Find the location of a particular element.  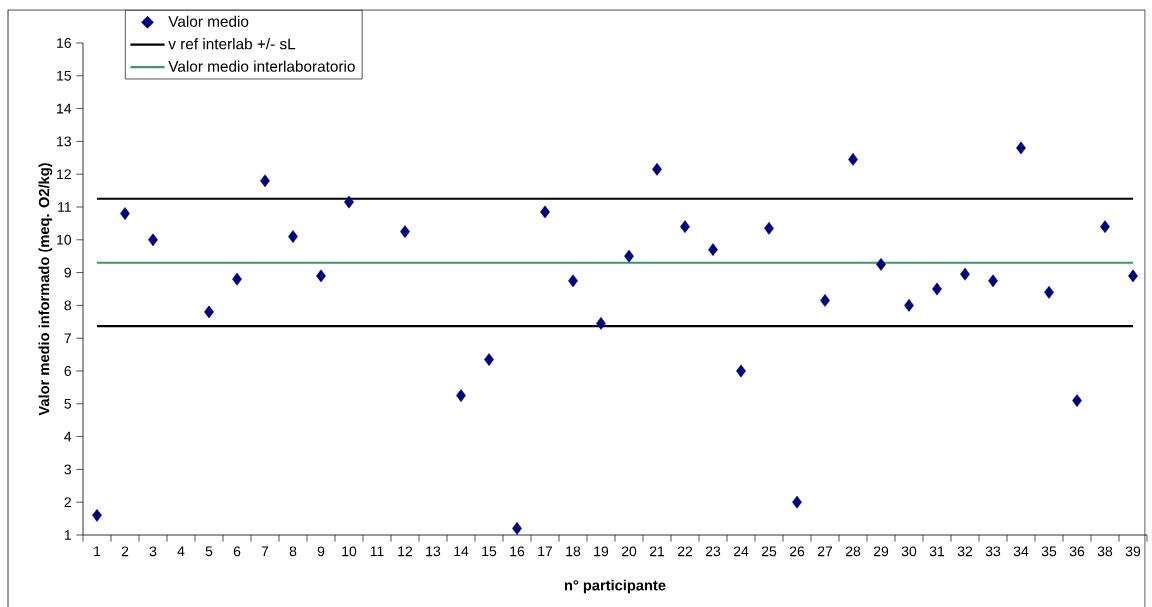

x-tick-label: 26 is located at coordinates (797, 551).